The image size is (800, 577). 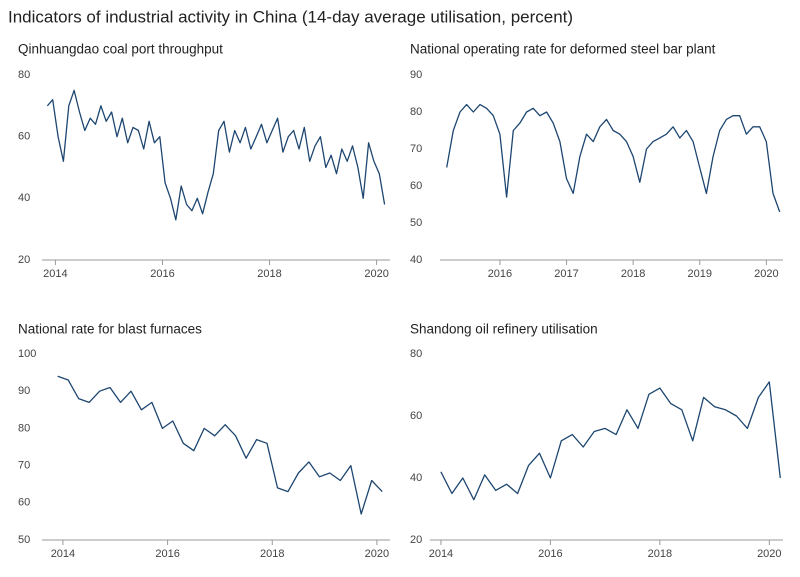 What do you see at coordinates (566, 274) in the screenshot?
I see `x-tick-label: 2017` at bounding box center [566, 274].